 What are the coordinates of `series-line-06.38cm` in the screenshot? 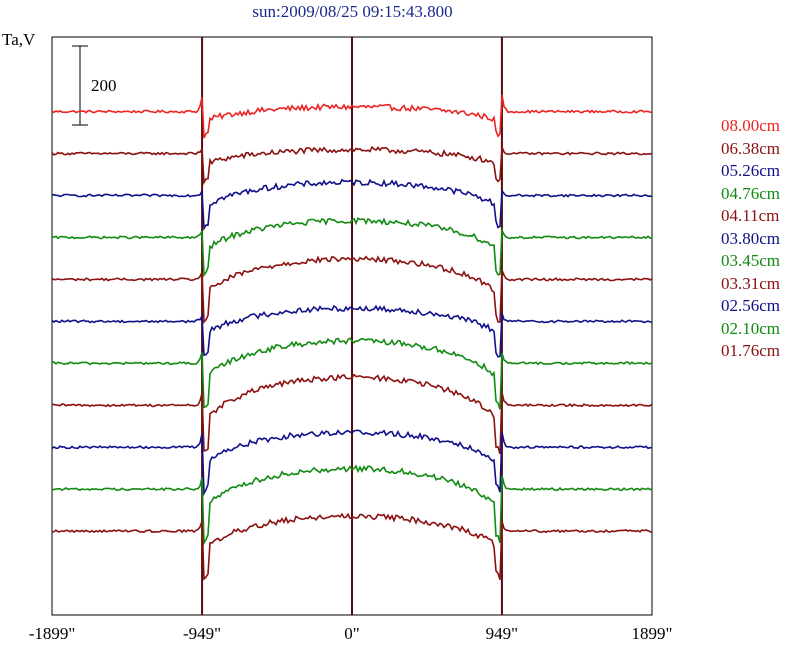 It's located at (352, 165).